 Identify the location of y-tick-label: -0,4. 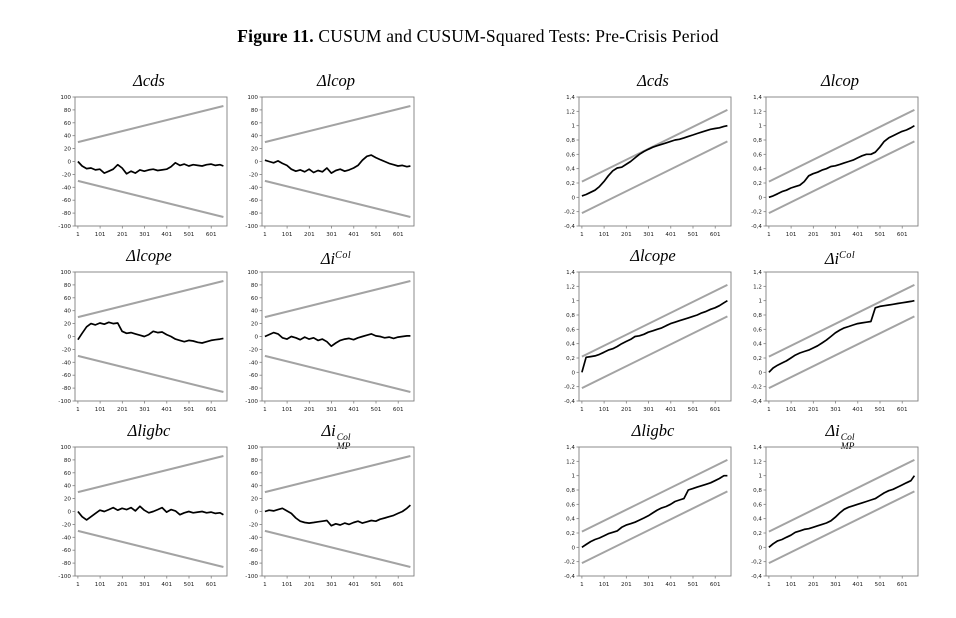
(756, 227).